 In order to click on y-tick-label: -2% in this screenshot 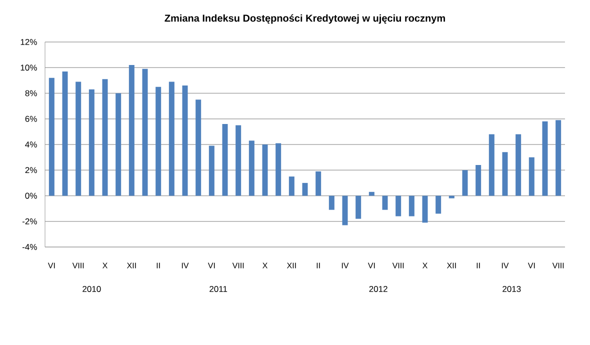, I will do `click(29, 221)`.